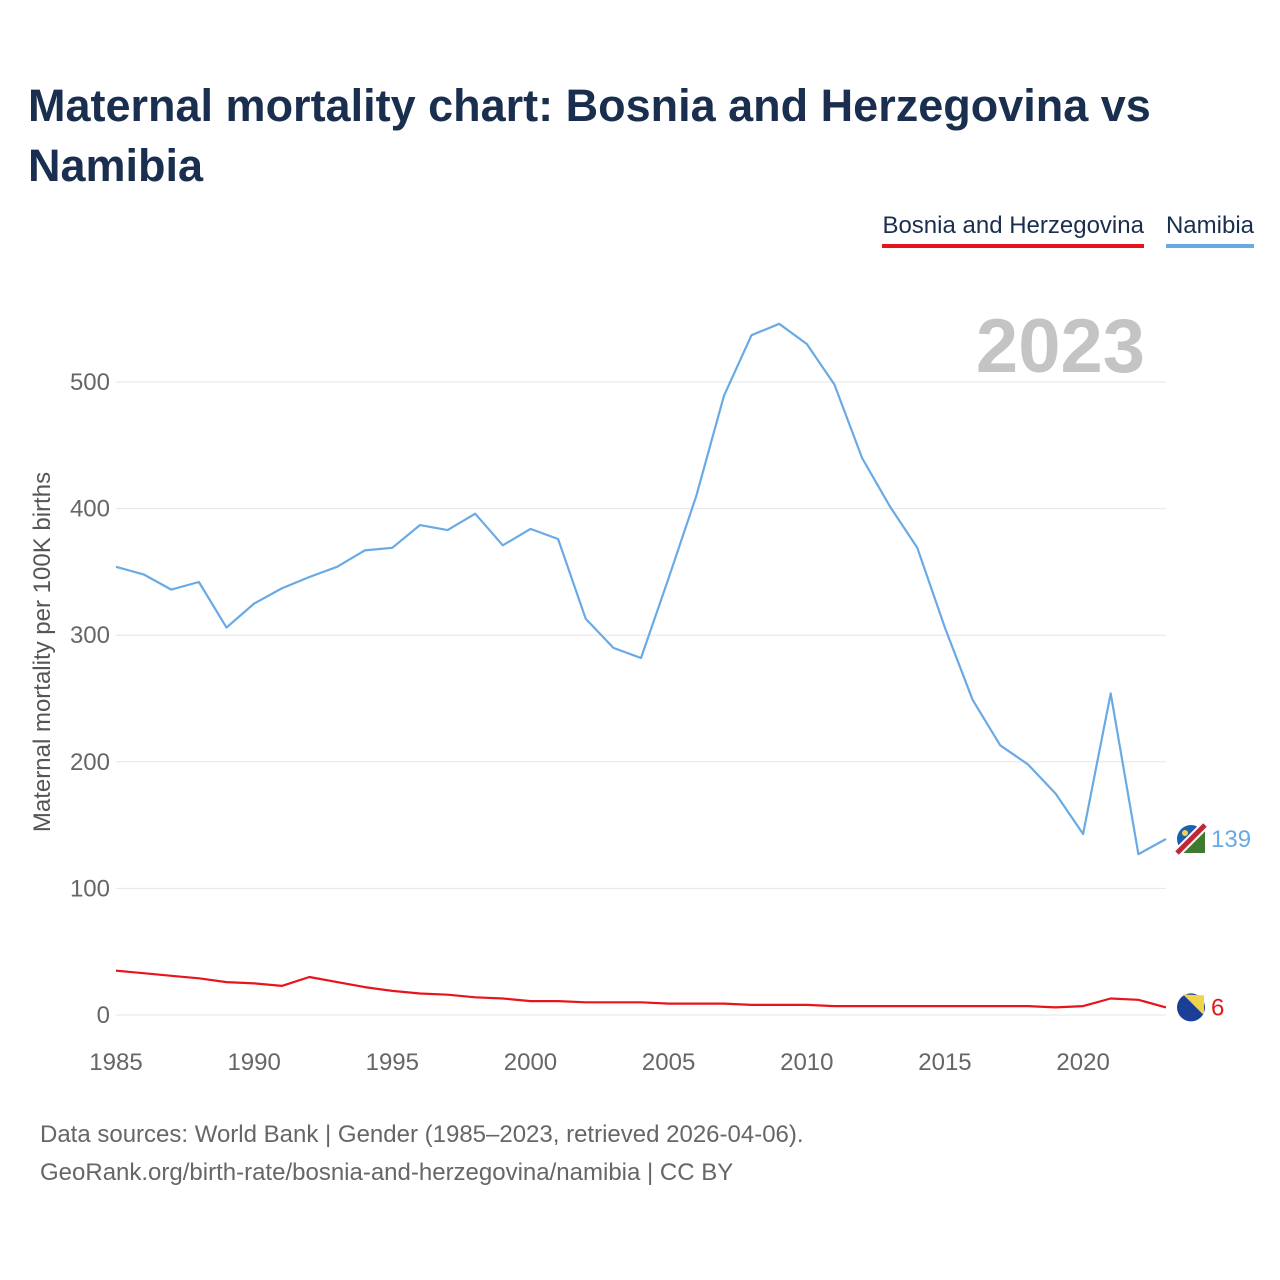 This screenshot has height=1280, width=1280. I want to click on y-tick-label: 400, so click(90, 509).